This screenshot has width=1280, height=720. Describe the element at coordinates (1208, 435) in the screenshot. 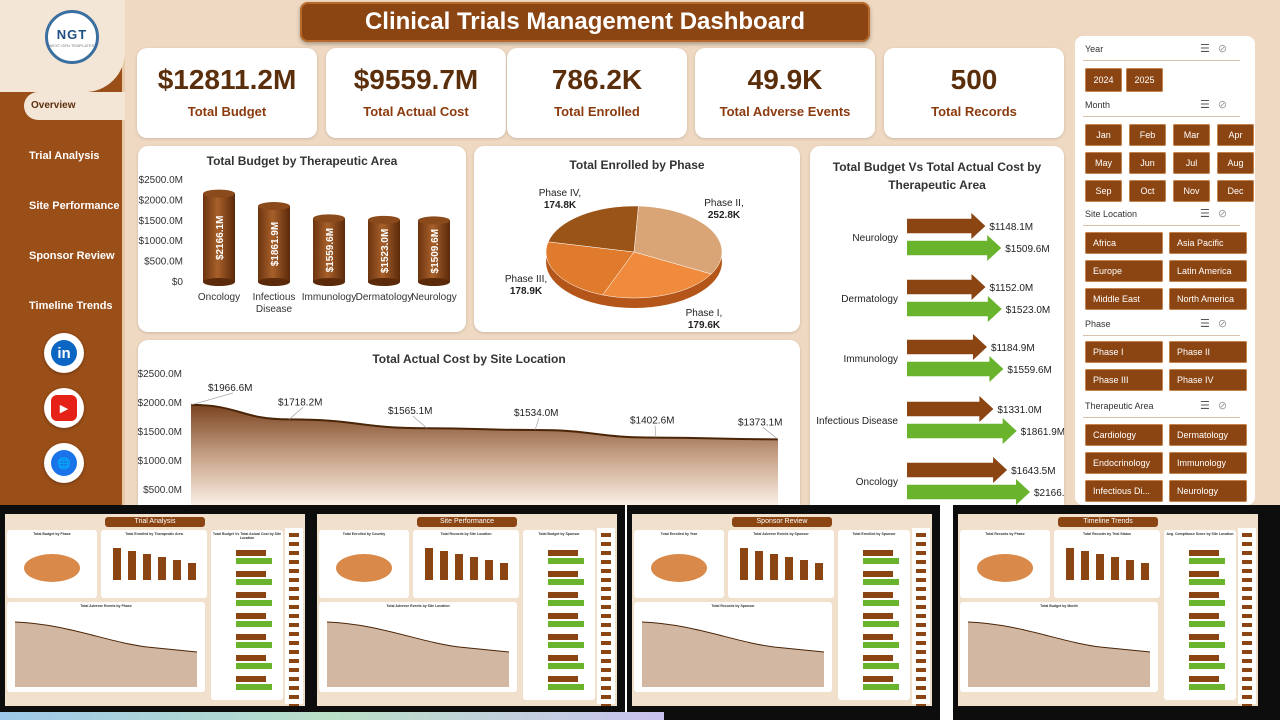

I see `slicer-chip-dermatology: Dermatology` at that location.